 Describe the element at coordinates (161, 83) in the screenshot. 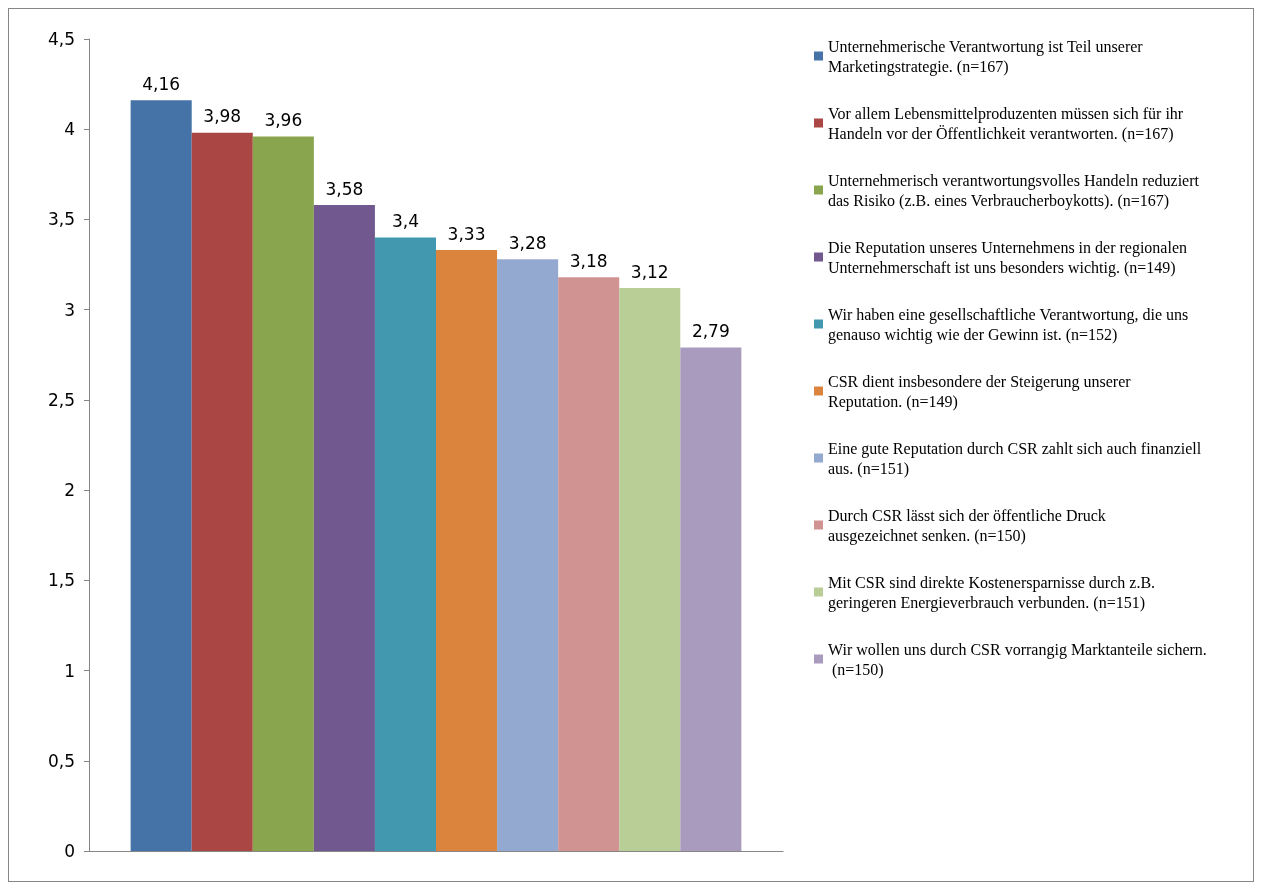

I see `data-label: 4,16` at that location.